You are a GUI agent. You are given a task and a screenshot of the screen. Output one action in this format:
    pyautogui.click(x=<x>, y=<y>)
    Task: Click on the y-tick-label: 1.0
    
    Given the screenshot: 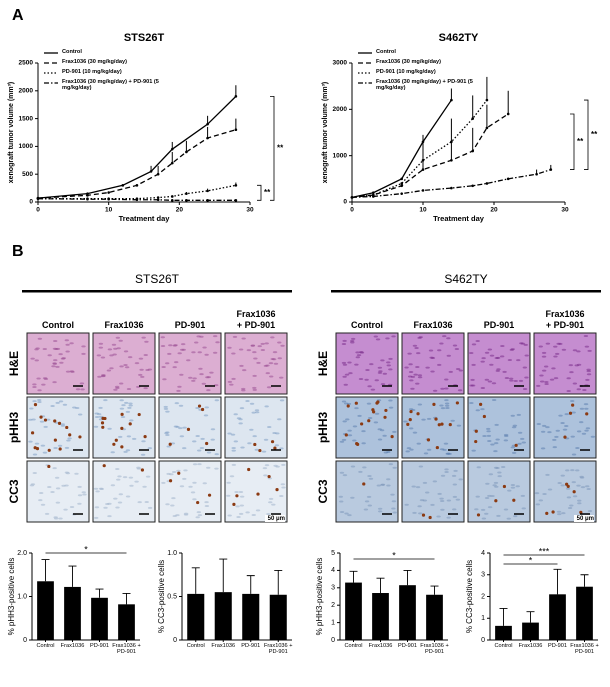 What is the action you would take?
    pyautogui.click(x=172, y=553)
    